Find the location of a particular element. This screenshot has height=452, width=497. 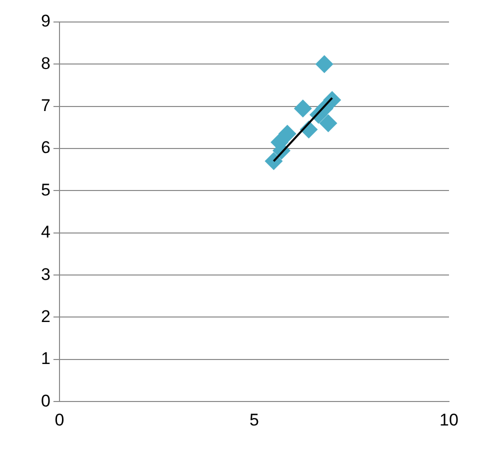

y-tick-label: 1 is located at coordinates (45, 358).